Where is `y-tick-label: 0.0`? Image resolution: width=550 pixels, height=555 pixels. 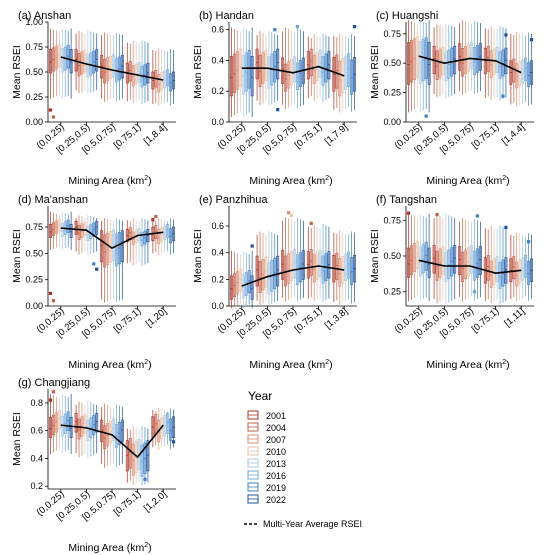
y-tick-label: 0.0 is located at coordinates (217, 122).